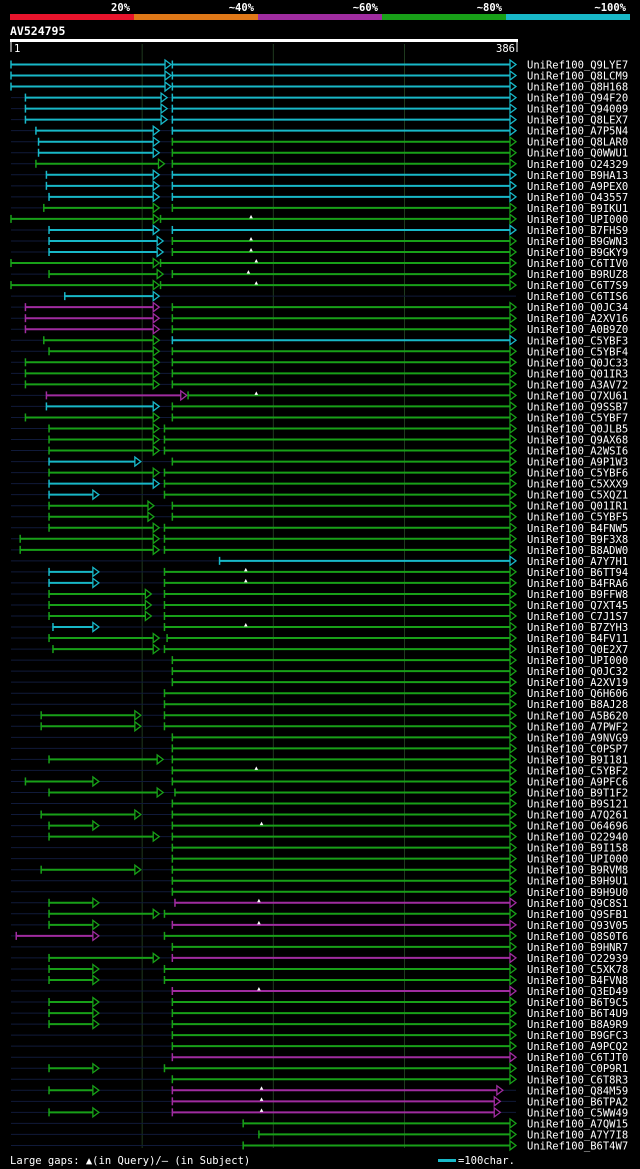 The width and height of the screenshot is (640, 1169). I want to click on hit-label: UniRef100_C7J1S7, so click(577, 617).